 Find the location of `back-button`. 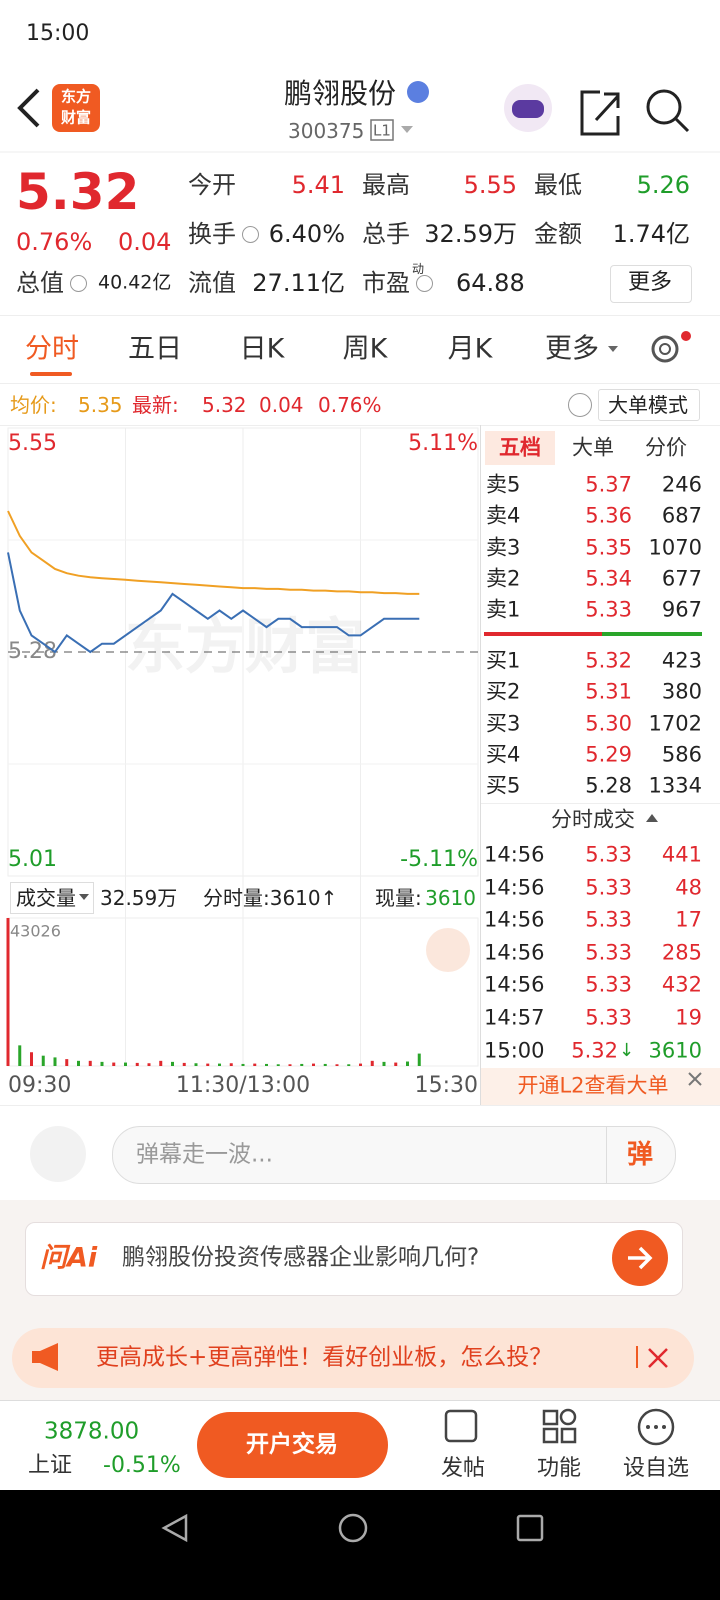

back-button is located at coordinates (28, 108).